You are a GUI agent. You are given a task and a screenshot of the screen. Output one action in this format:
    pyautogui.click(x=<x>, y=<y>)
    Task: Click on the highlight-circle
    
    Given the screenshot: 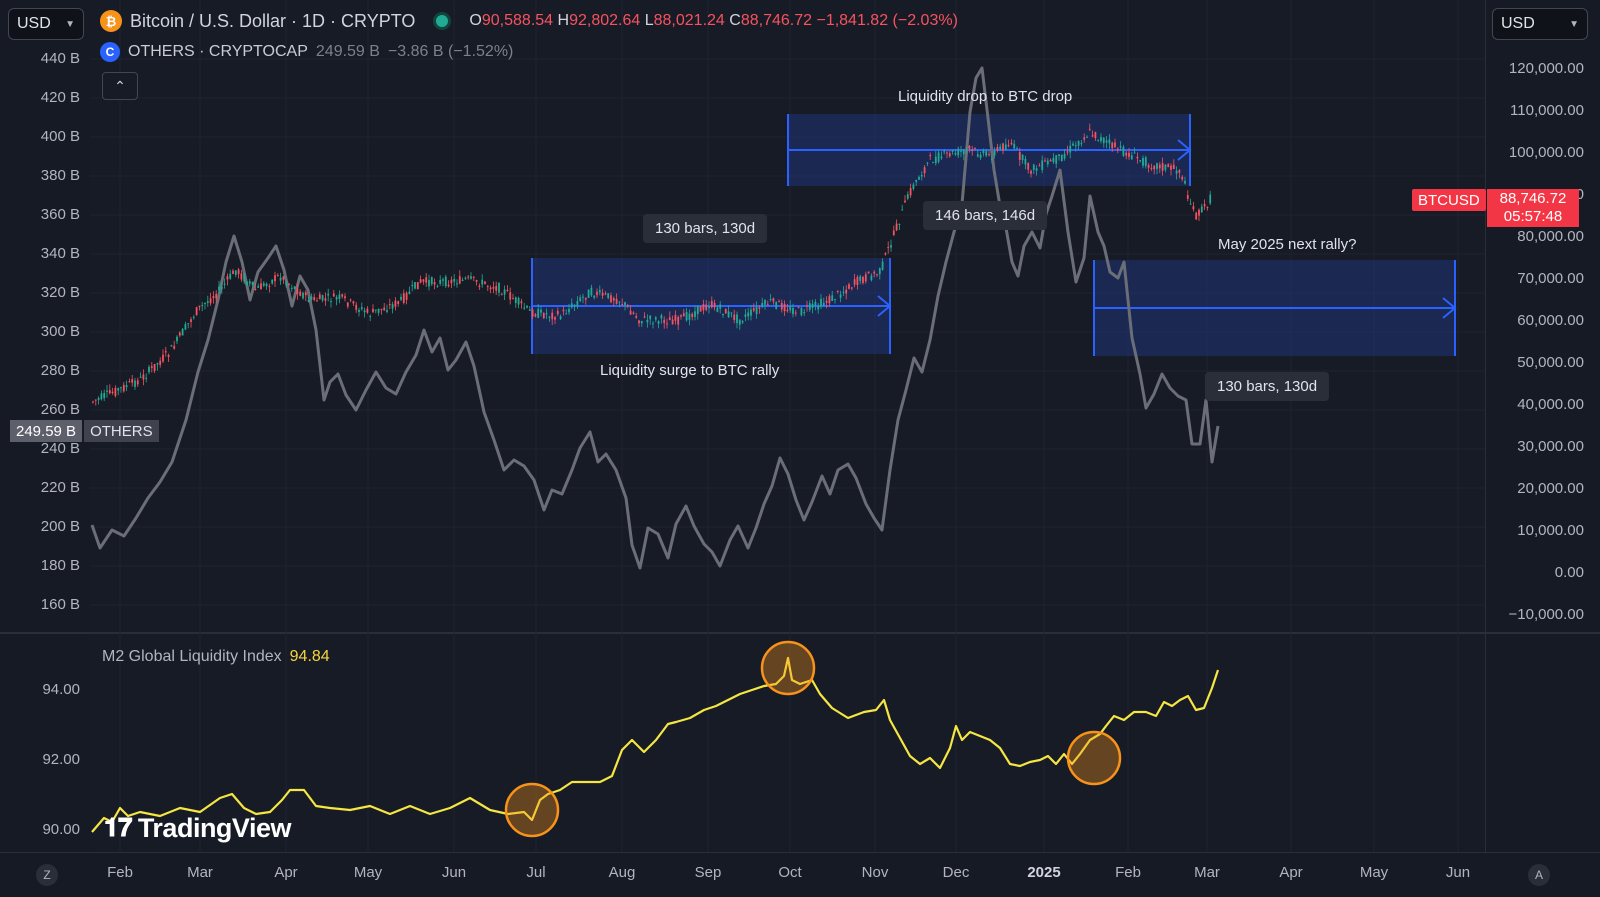 What is the action you would take?
    pyautogui.click(x=532, y=810)
    